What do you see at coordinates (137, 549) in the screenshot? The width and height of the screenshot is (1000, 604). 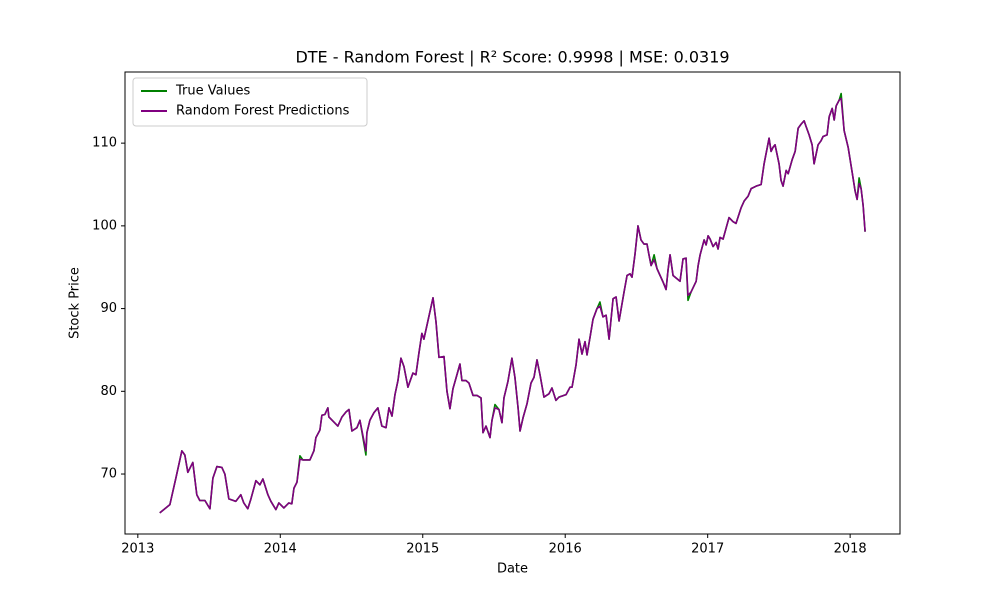 I see `x-tick-label: 2013` at bounding box center [137, 549].